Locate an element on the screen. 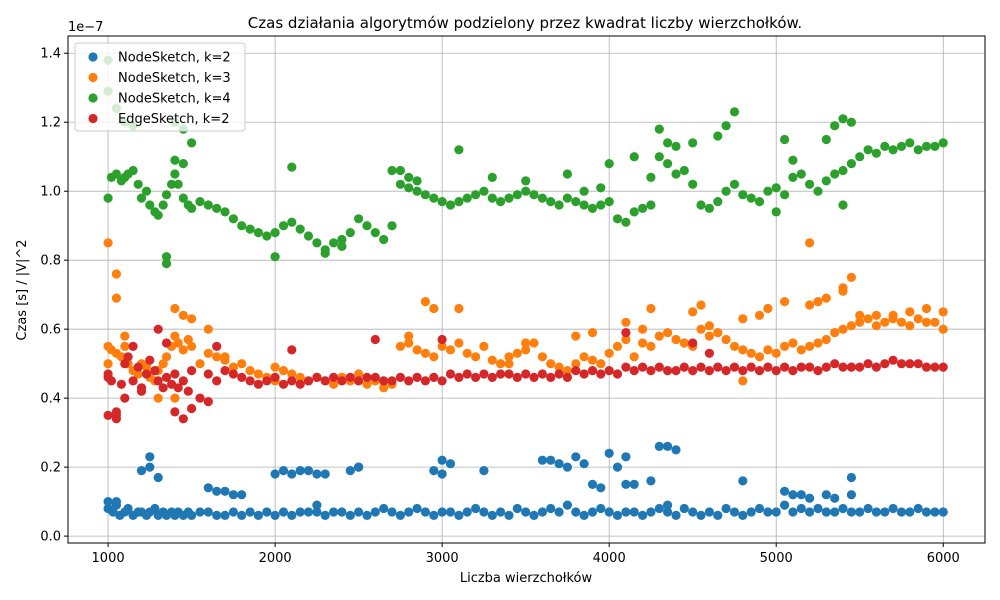 Image resolution: width=1000 pixels, height=600 pixels. y-tick-label: 0.8 is located at coordinates (50, 261).